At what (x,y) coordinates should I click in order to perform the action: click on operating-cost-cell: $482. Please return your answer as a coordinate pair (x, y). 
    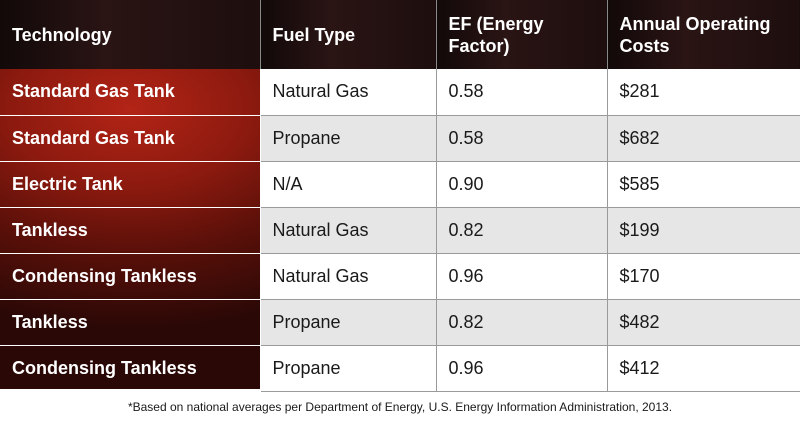
    Looking at the image, I should click on (703, 322).